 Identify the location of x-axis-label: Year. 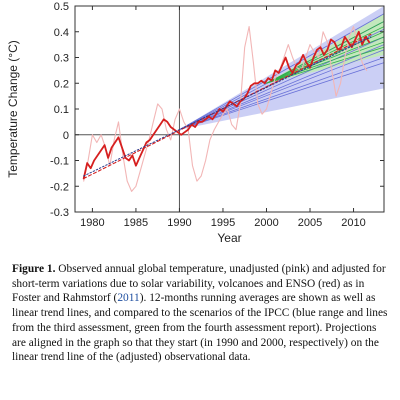
(229, 238).